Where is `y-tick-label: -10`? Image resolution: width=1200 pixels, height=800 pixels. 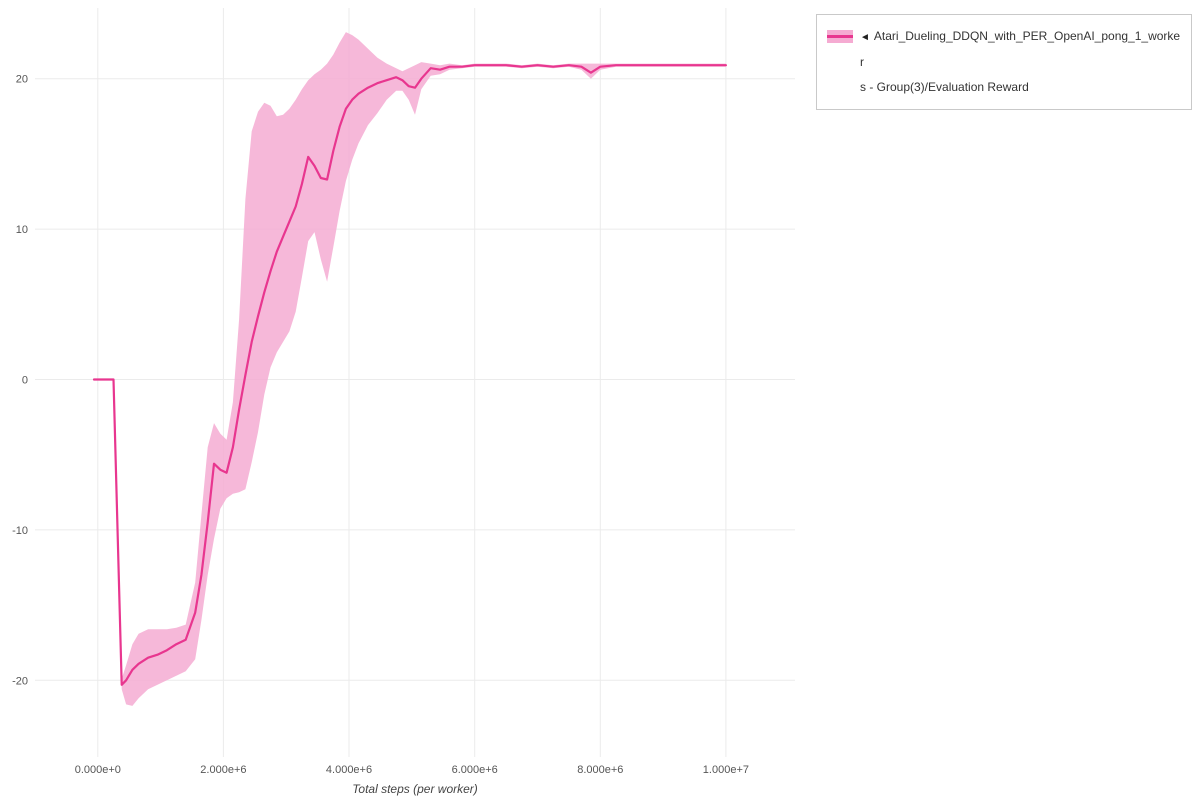 y-tick-label: -10 is located at coordinates (20, 531).